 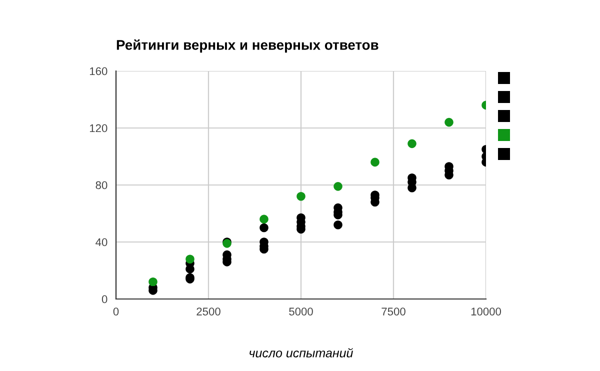 What do you see at coordinates (102, 185) in the screenshot?
I see `y-tick-label: 80` at bounding box center [102, 185].